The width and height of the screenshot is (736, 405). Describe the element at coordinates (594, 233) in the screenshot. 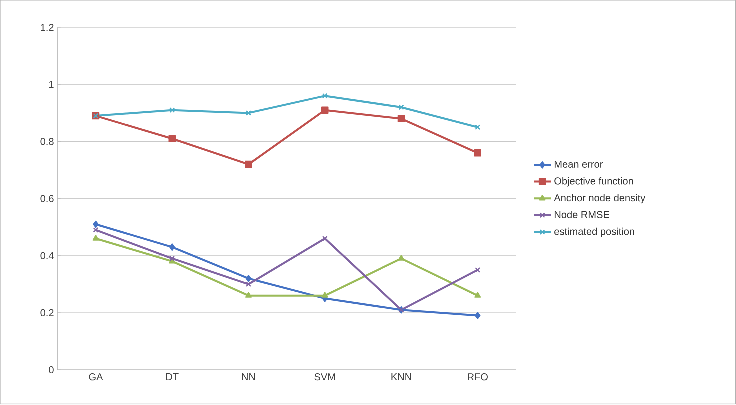

I see `legend-label: estimated position` at that location.